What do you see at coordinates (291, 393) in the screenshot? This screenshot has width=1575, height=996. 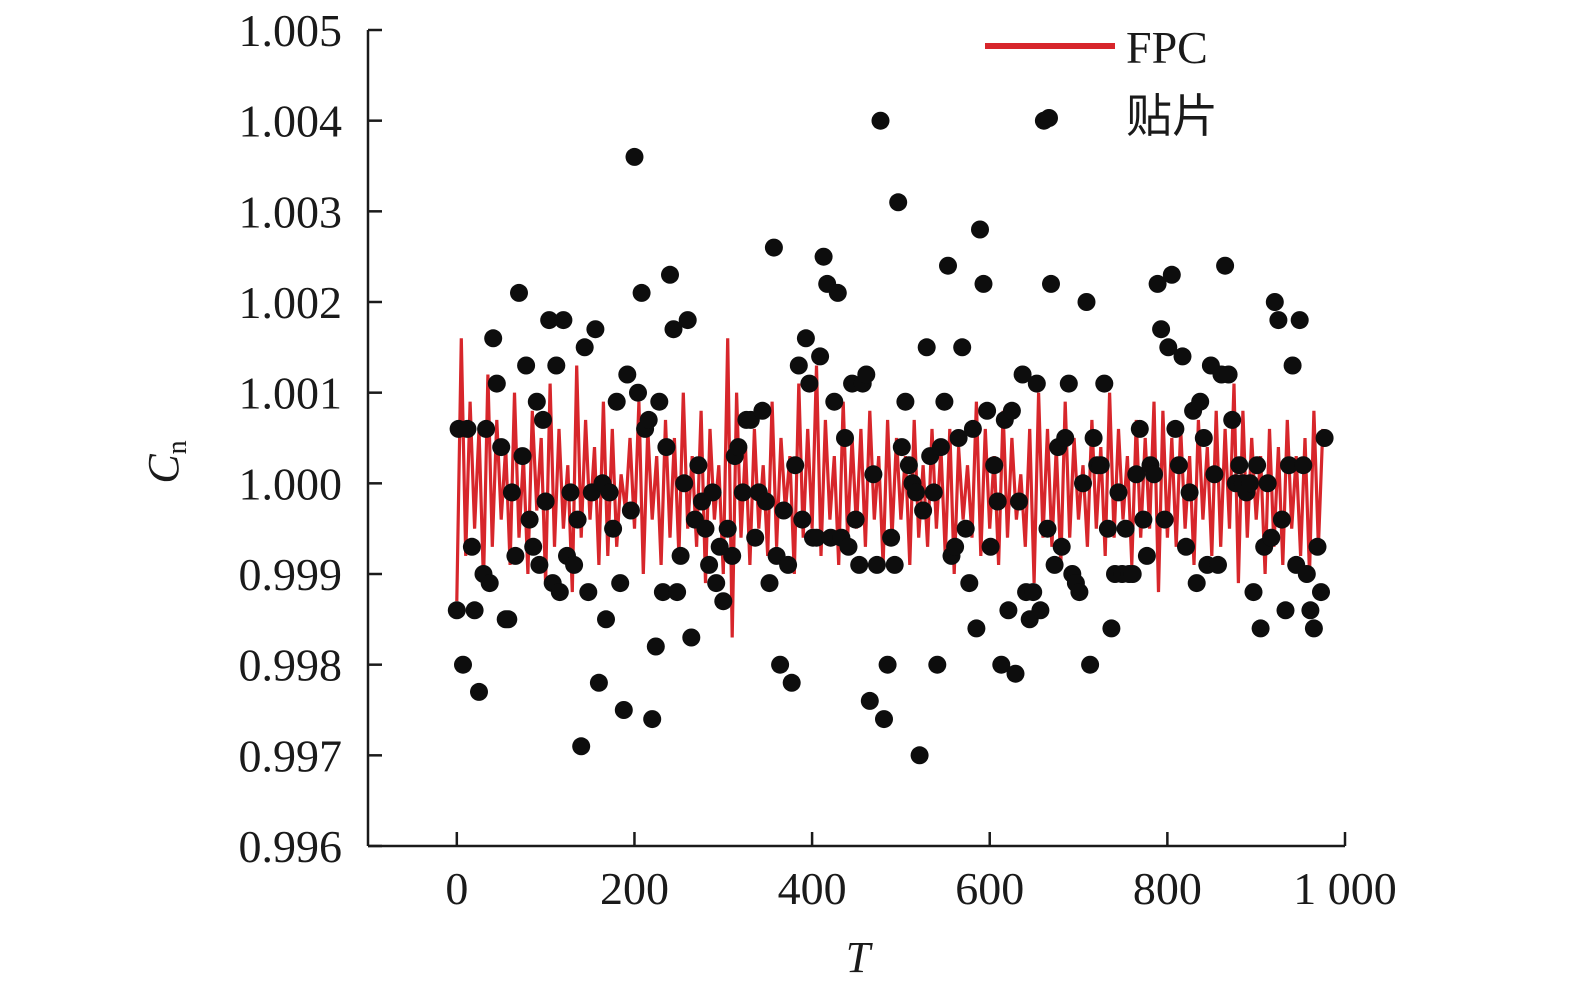 I see `y-tick-label: 1.001` at bounding box center [291, 393].